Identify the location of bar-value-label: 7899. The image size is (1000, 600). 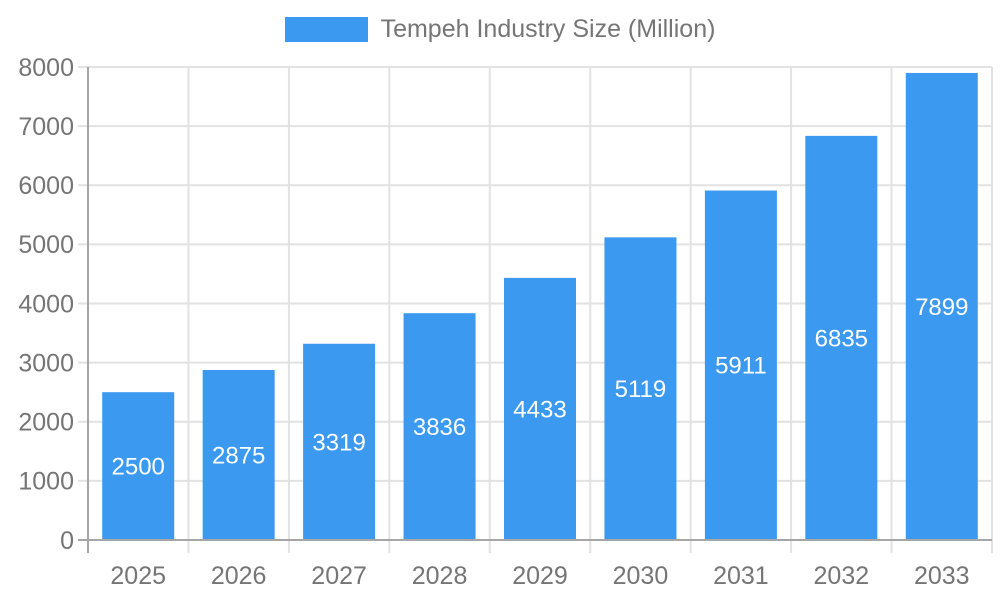
(941, 307).